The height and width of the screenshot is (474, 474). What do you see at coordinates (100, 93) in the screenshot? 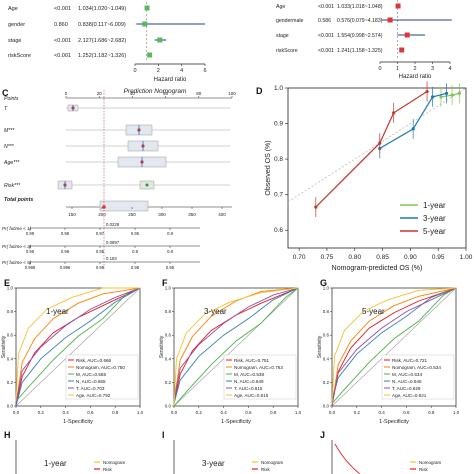
I see `points-tick-label: 20` at bounding box center [100, 93].